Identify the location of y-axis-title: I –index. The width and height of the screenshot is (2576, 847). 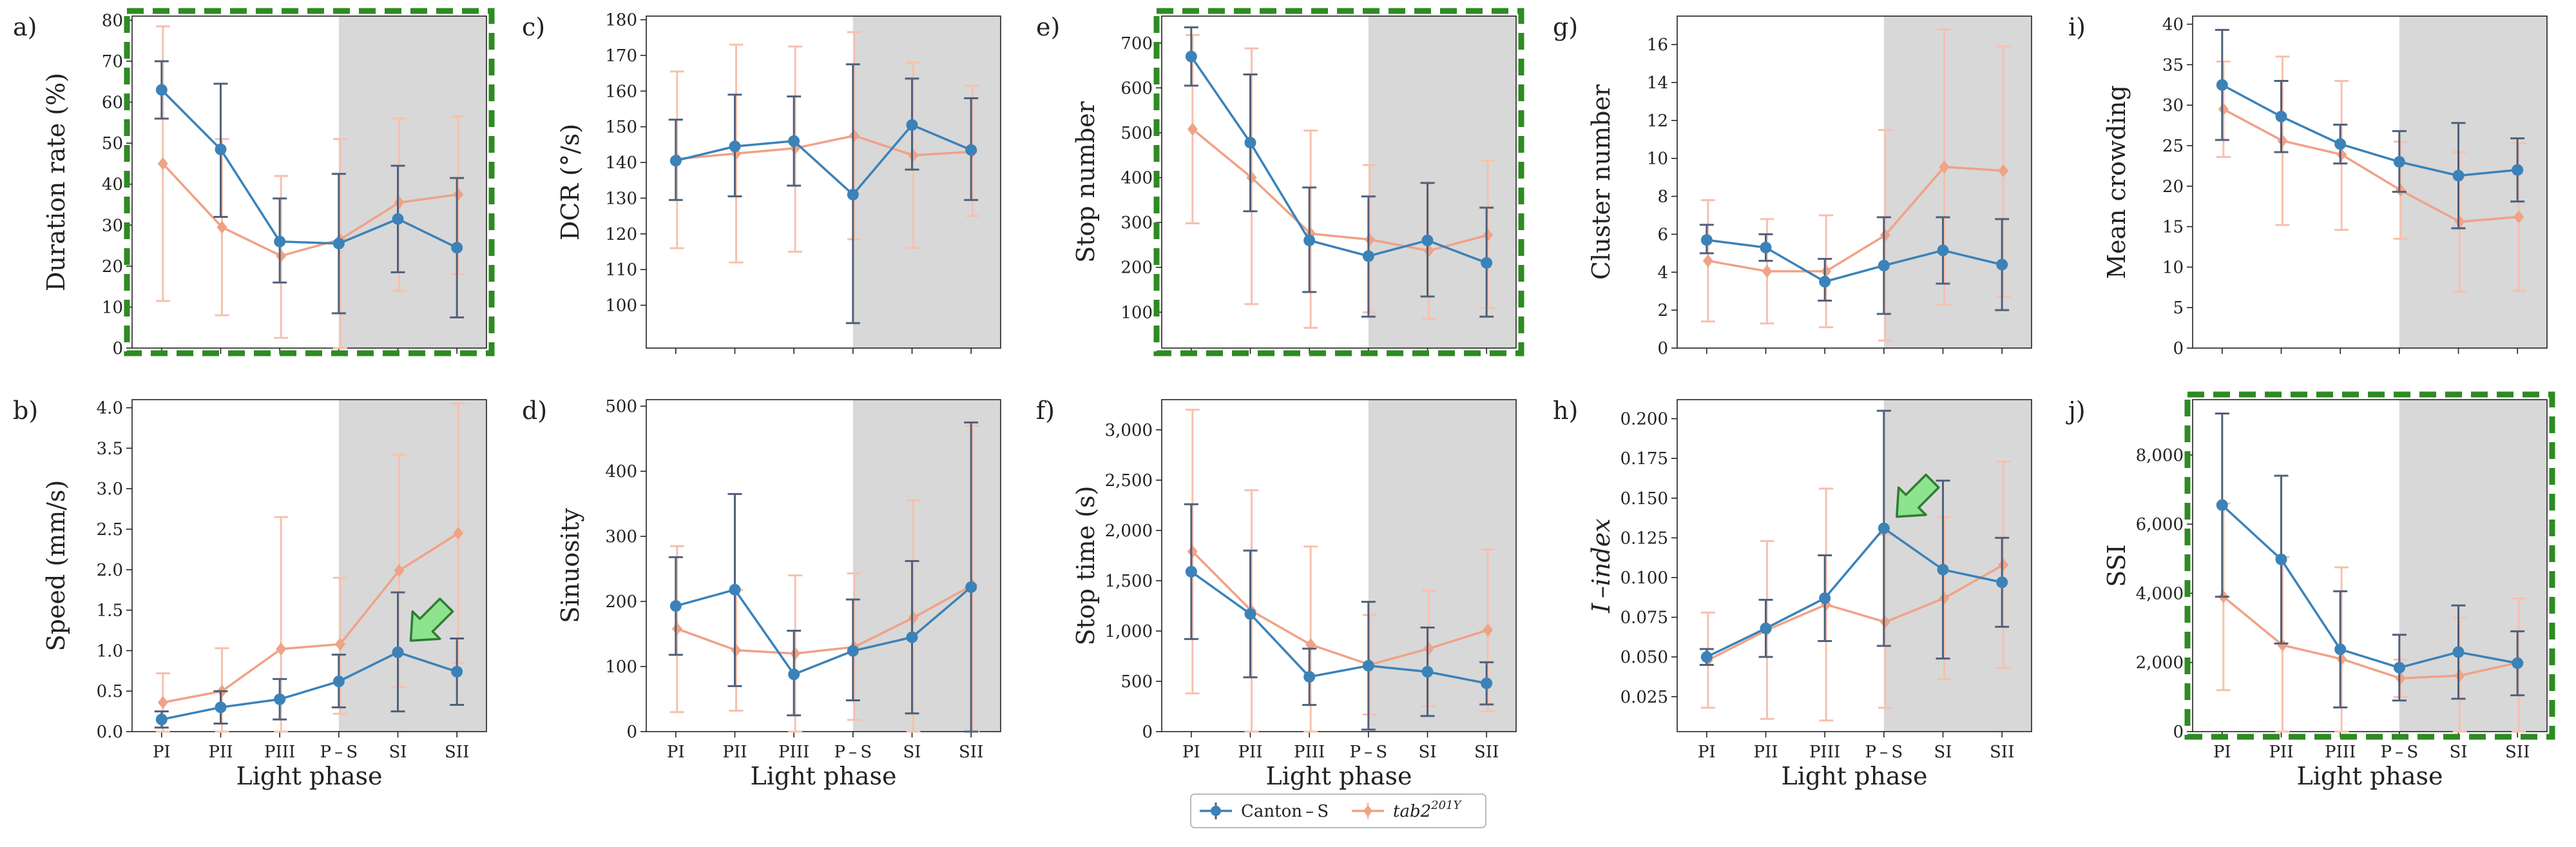
(1601, 565).